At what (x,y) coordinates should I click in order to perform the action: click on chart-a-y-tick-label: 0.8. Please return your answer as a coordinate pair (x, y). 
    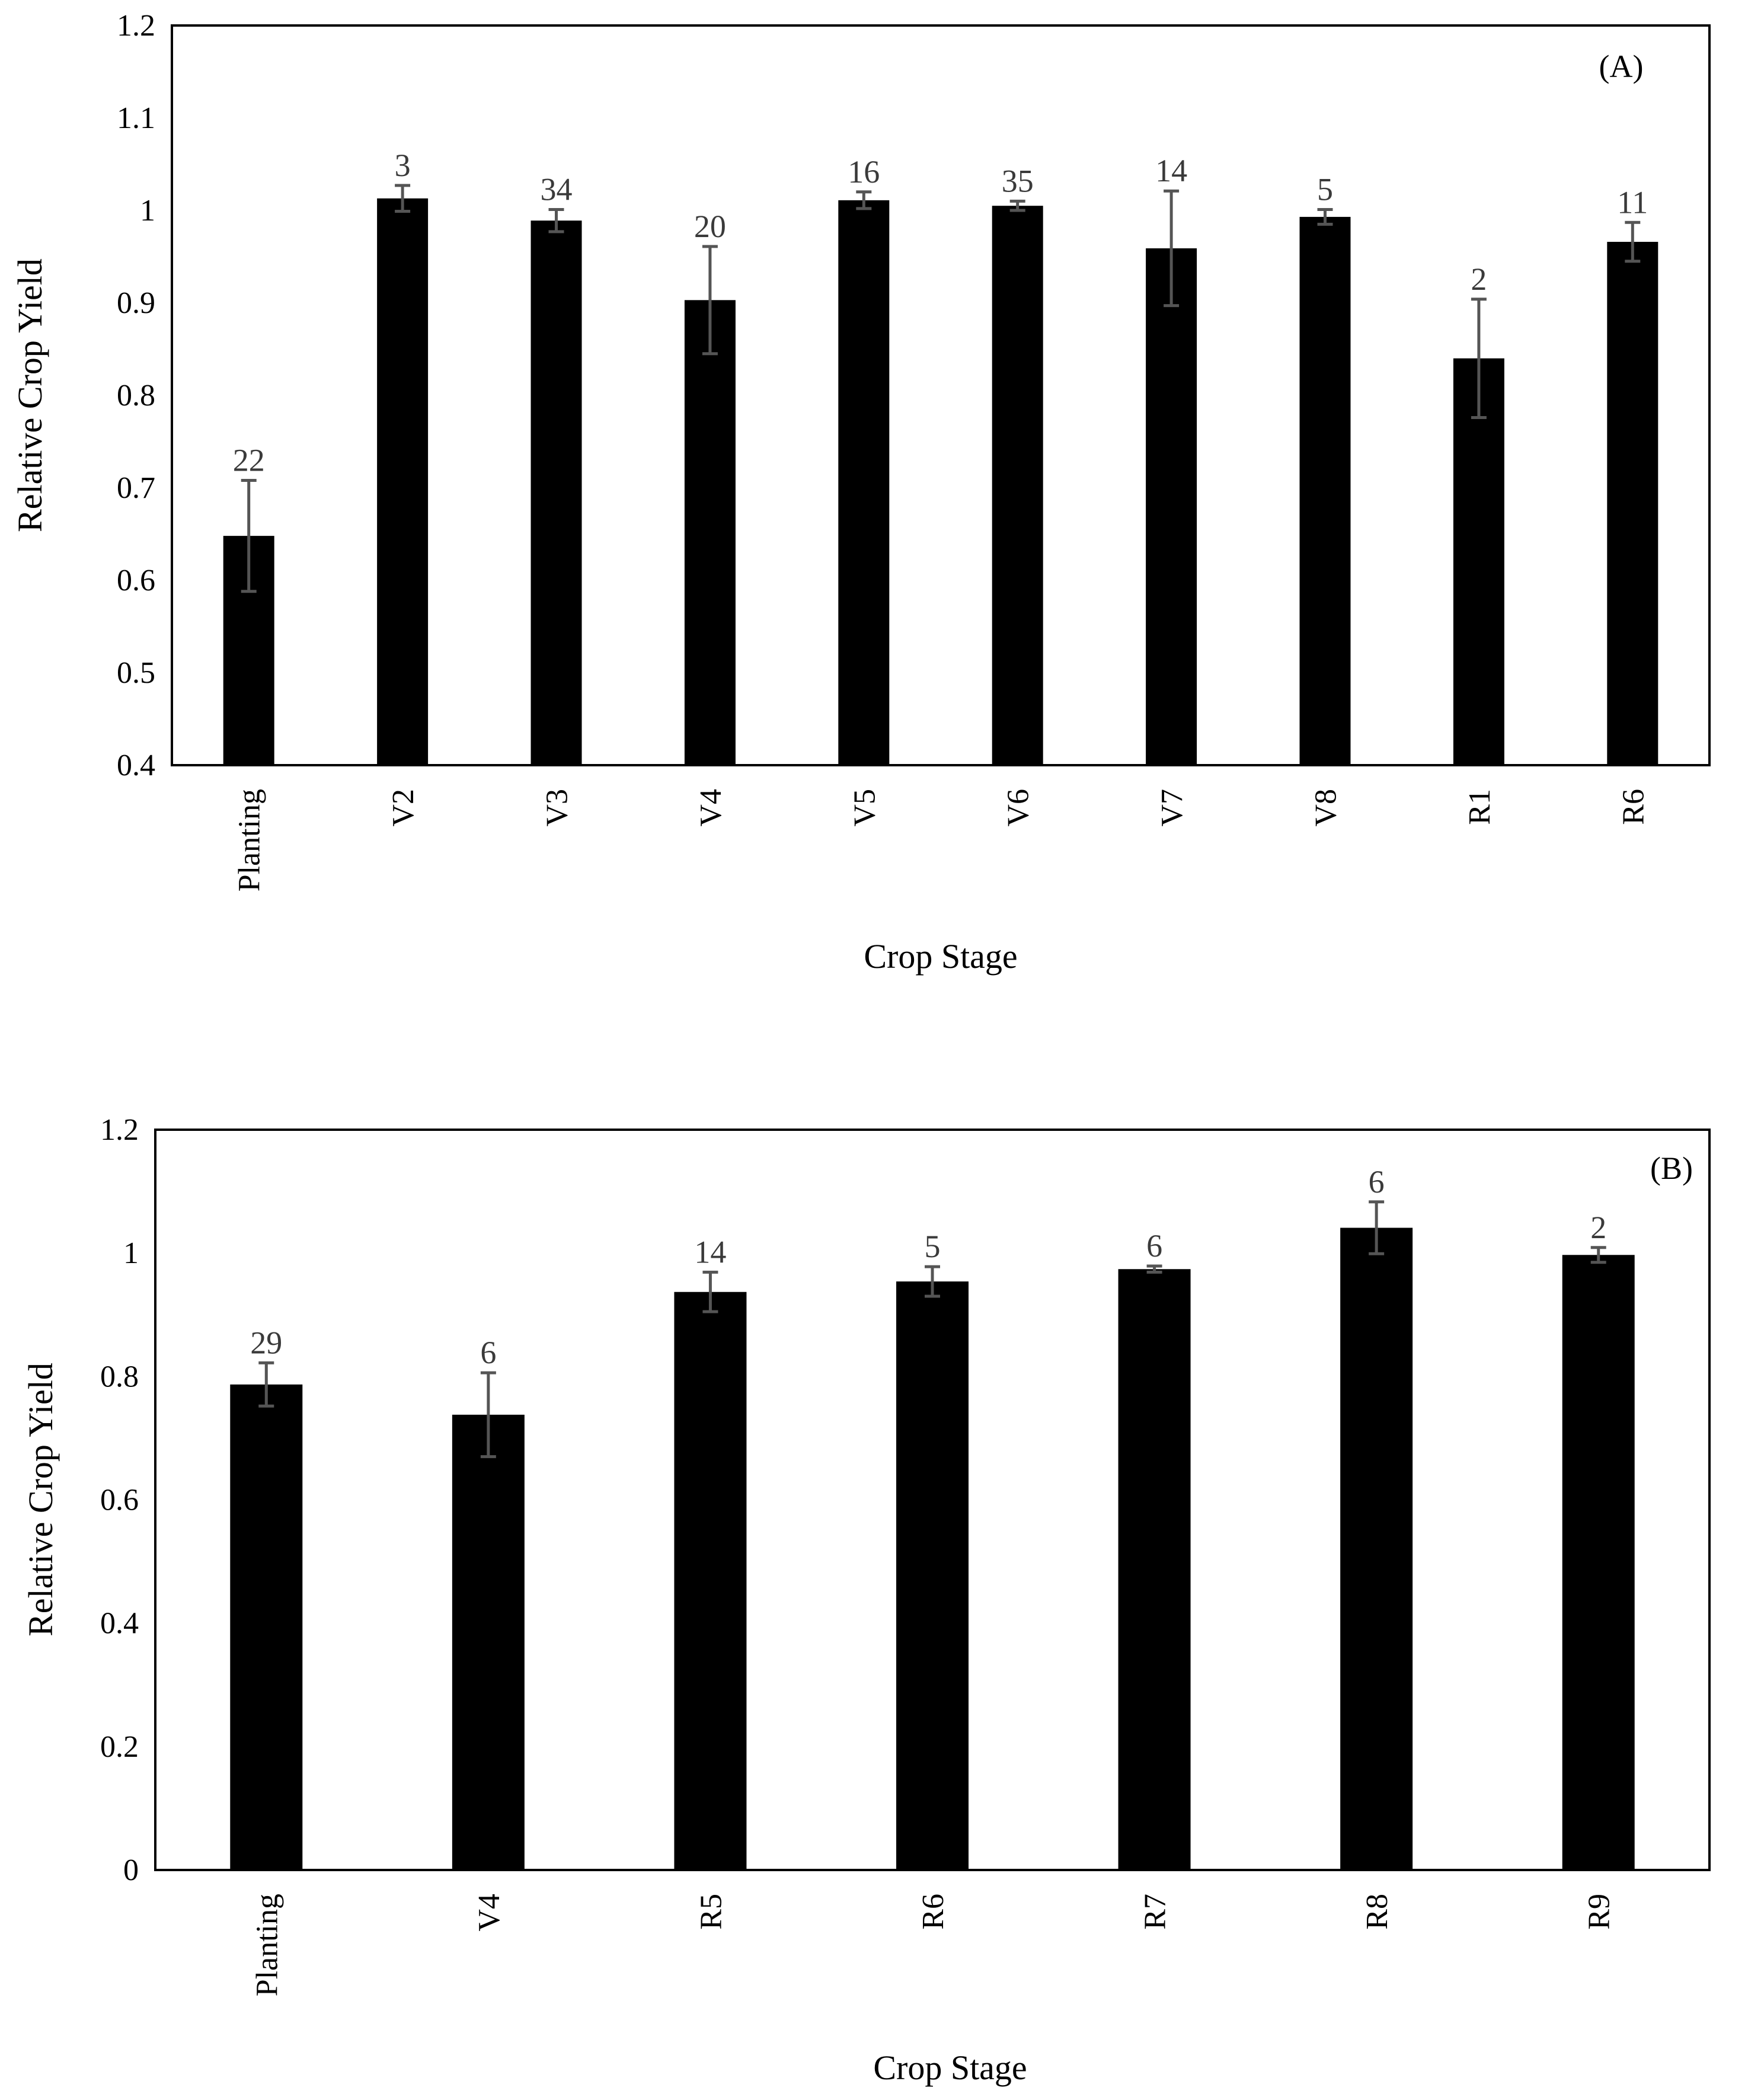
    Looking at the image, I should click on (136, 396).